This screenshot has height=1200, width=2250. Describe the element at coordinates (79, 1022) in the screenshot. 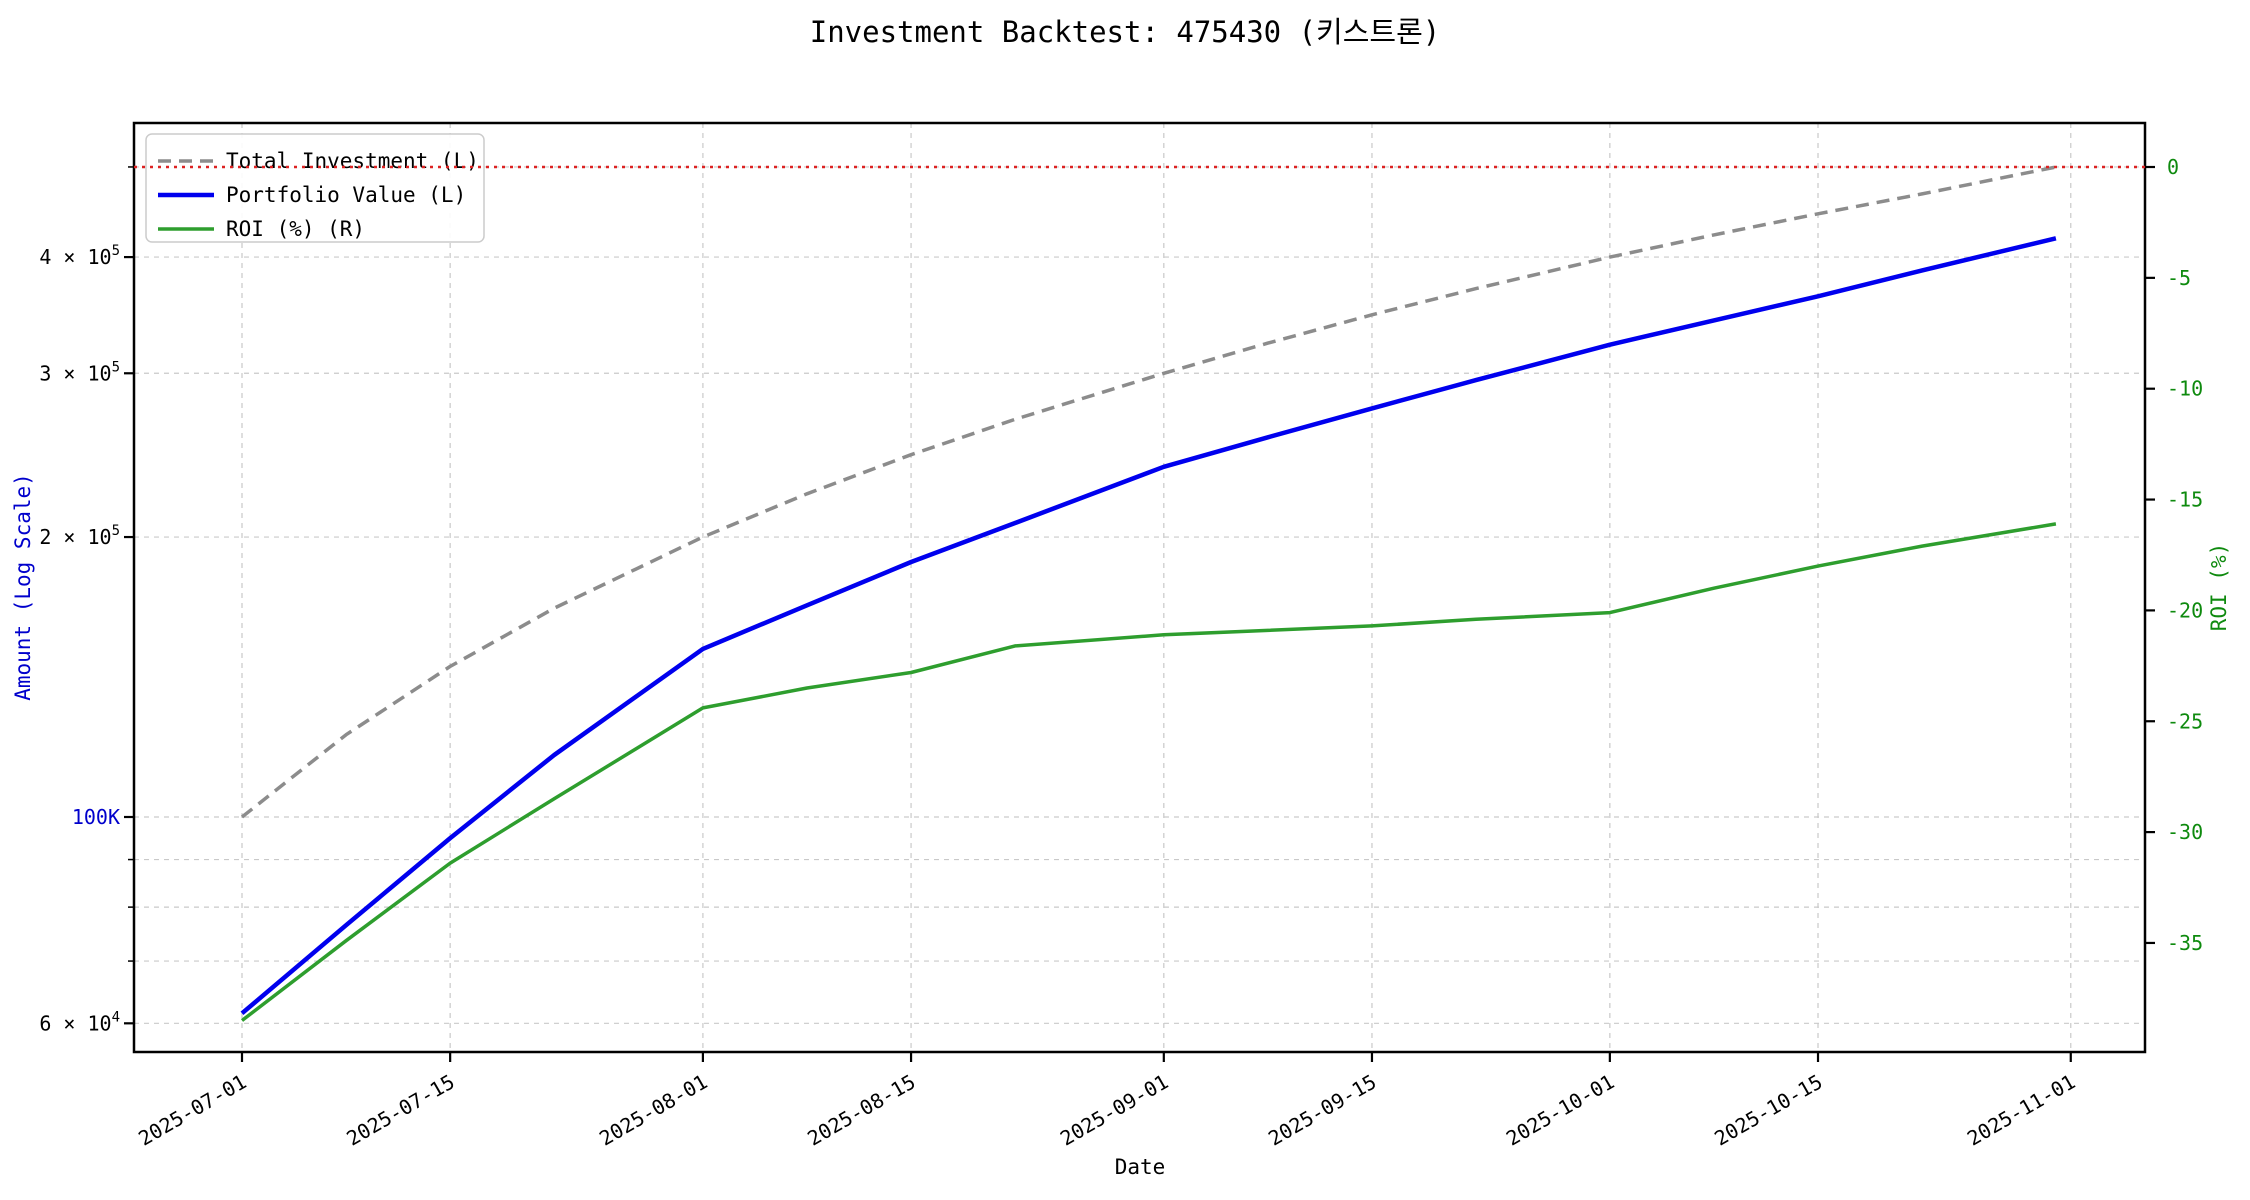

I see `left-tick-label: 6 × 104` at that location.